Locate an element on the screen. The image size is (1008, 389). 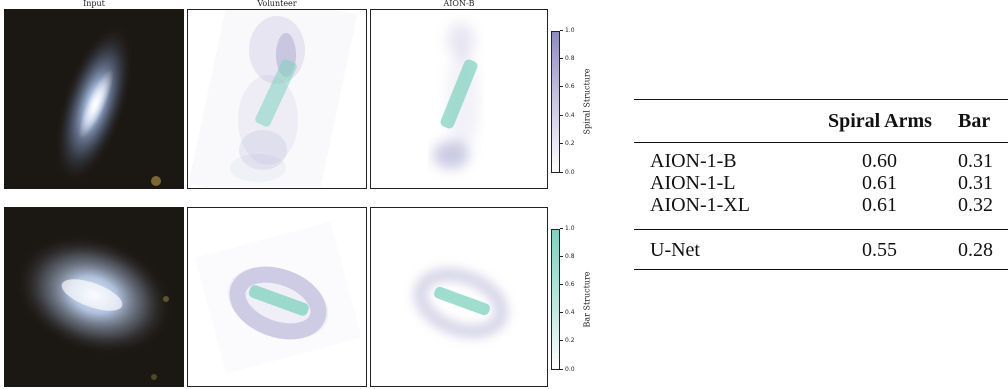
column-title-aion-b: AION-B is located at coordinates (459, 4).